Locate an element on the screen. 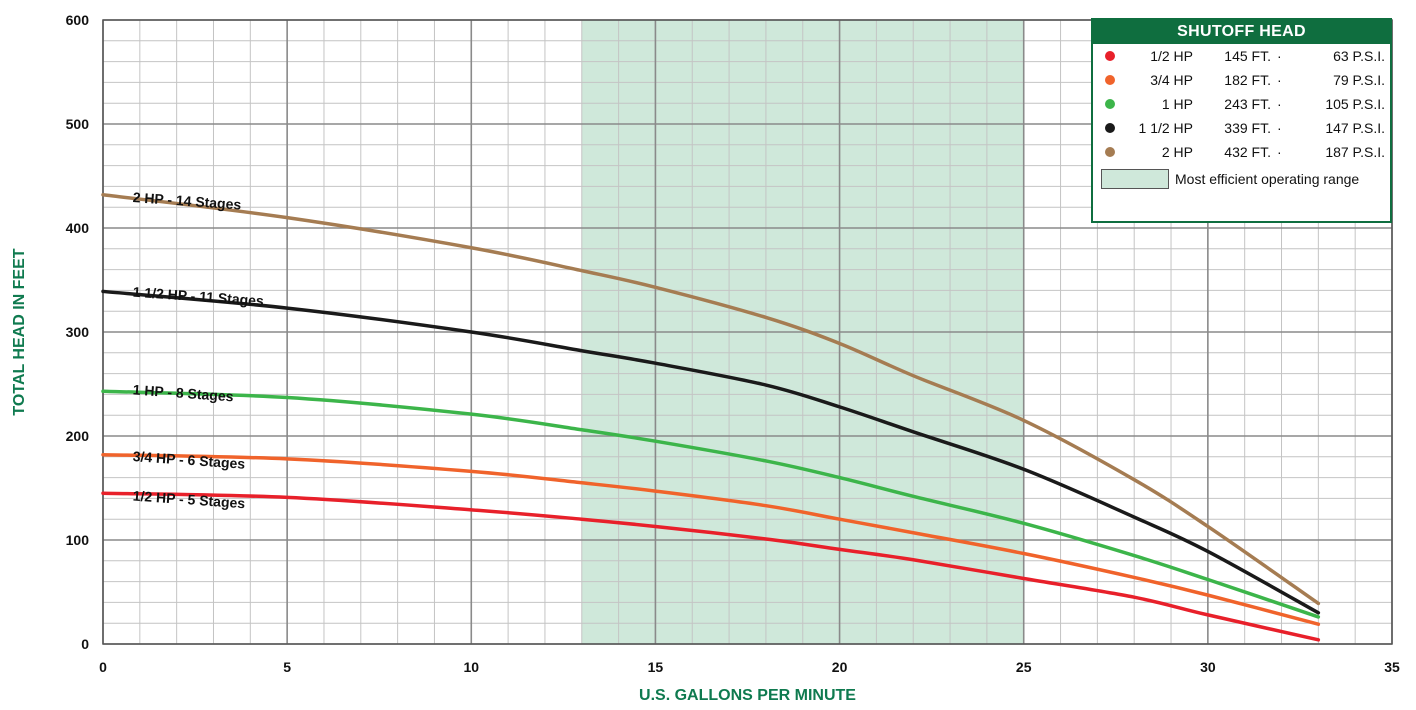 The width and height of the screenshot is (1416, 710). legend-psi: 187 P.S.I. is located at coordinates (1355, 152).